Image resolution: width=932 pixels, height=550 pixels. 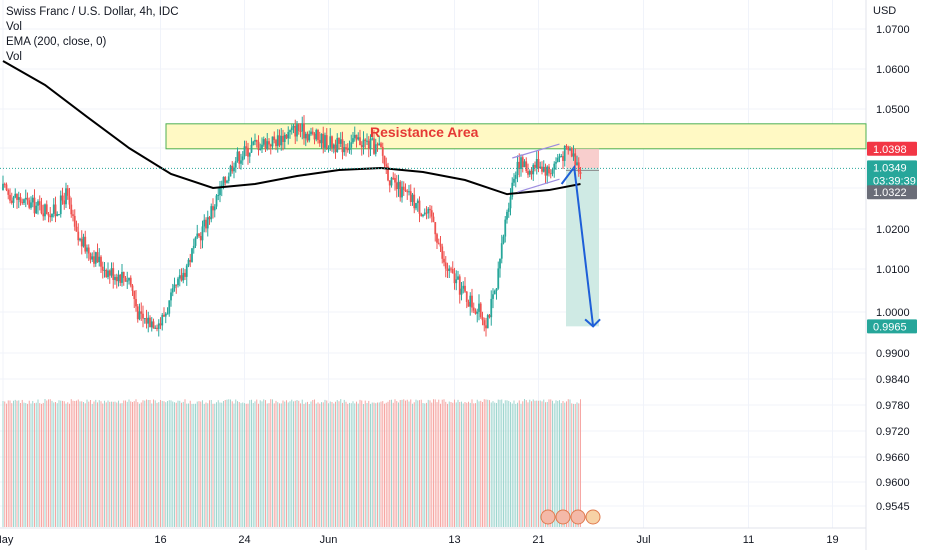 I want to click on resistance-area-label: Resistance Area, so click(x=424, y=132).